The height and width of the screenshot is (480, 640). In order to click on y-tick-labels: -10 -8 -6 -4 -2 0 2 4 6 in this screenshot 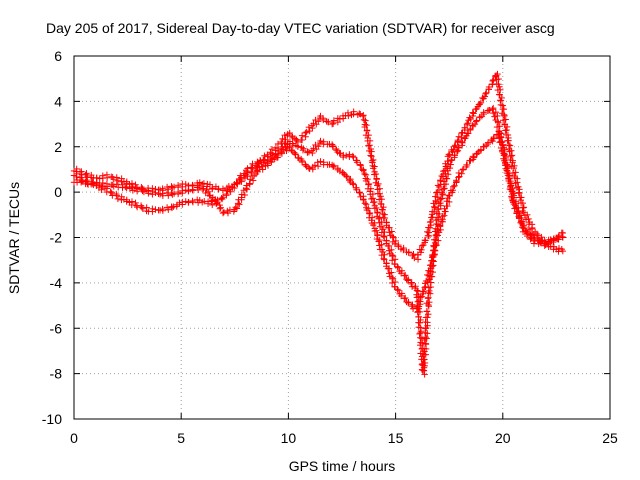, I will do `click(52, 237)`.